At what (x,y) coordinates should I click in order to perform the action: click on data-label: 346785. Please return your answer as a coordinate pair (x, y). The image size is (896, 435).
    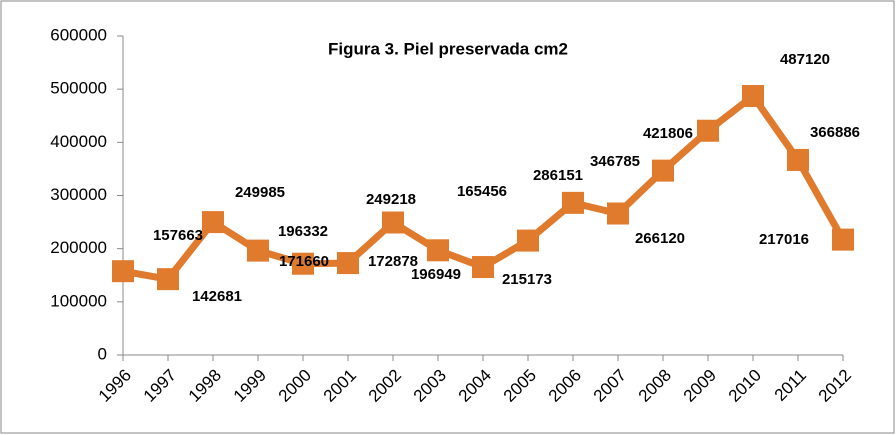
    Looking at the image, I should click on (615, 161).